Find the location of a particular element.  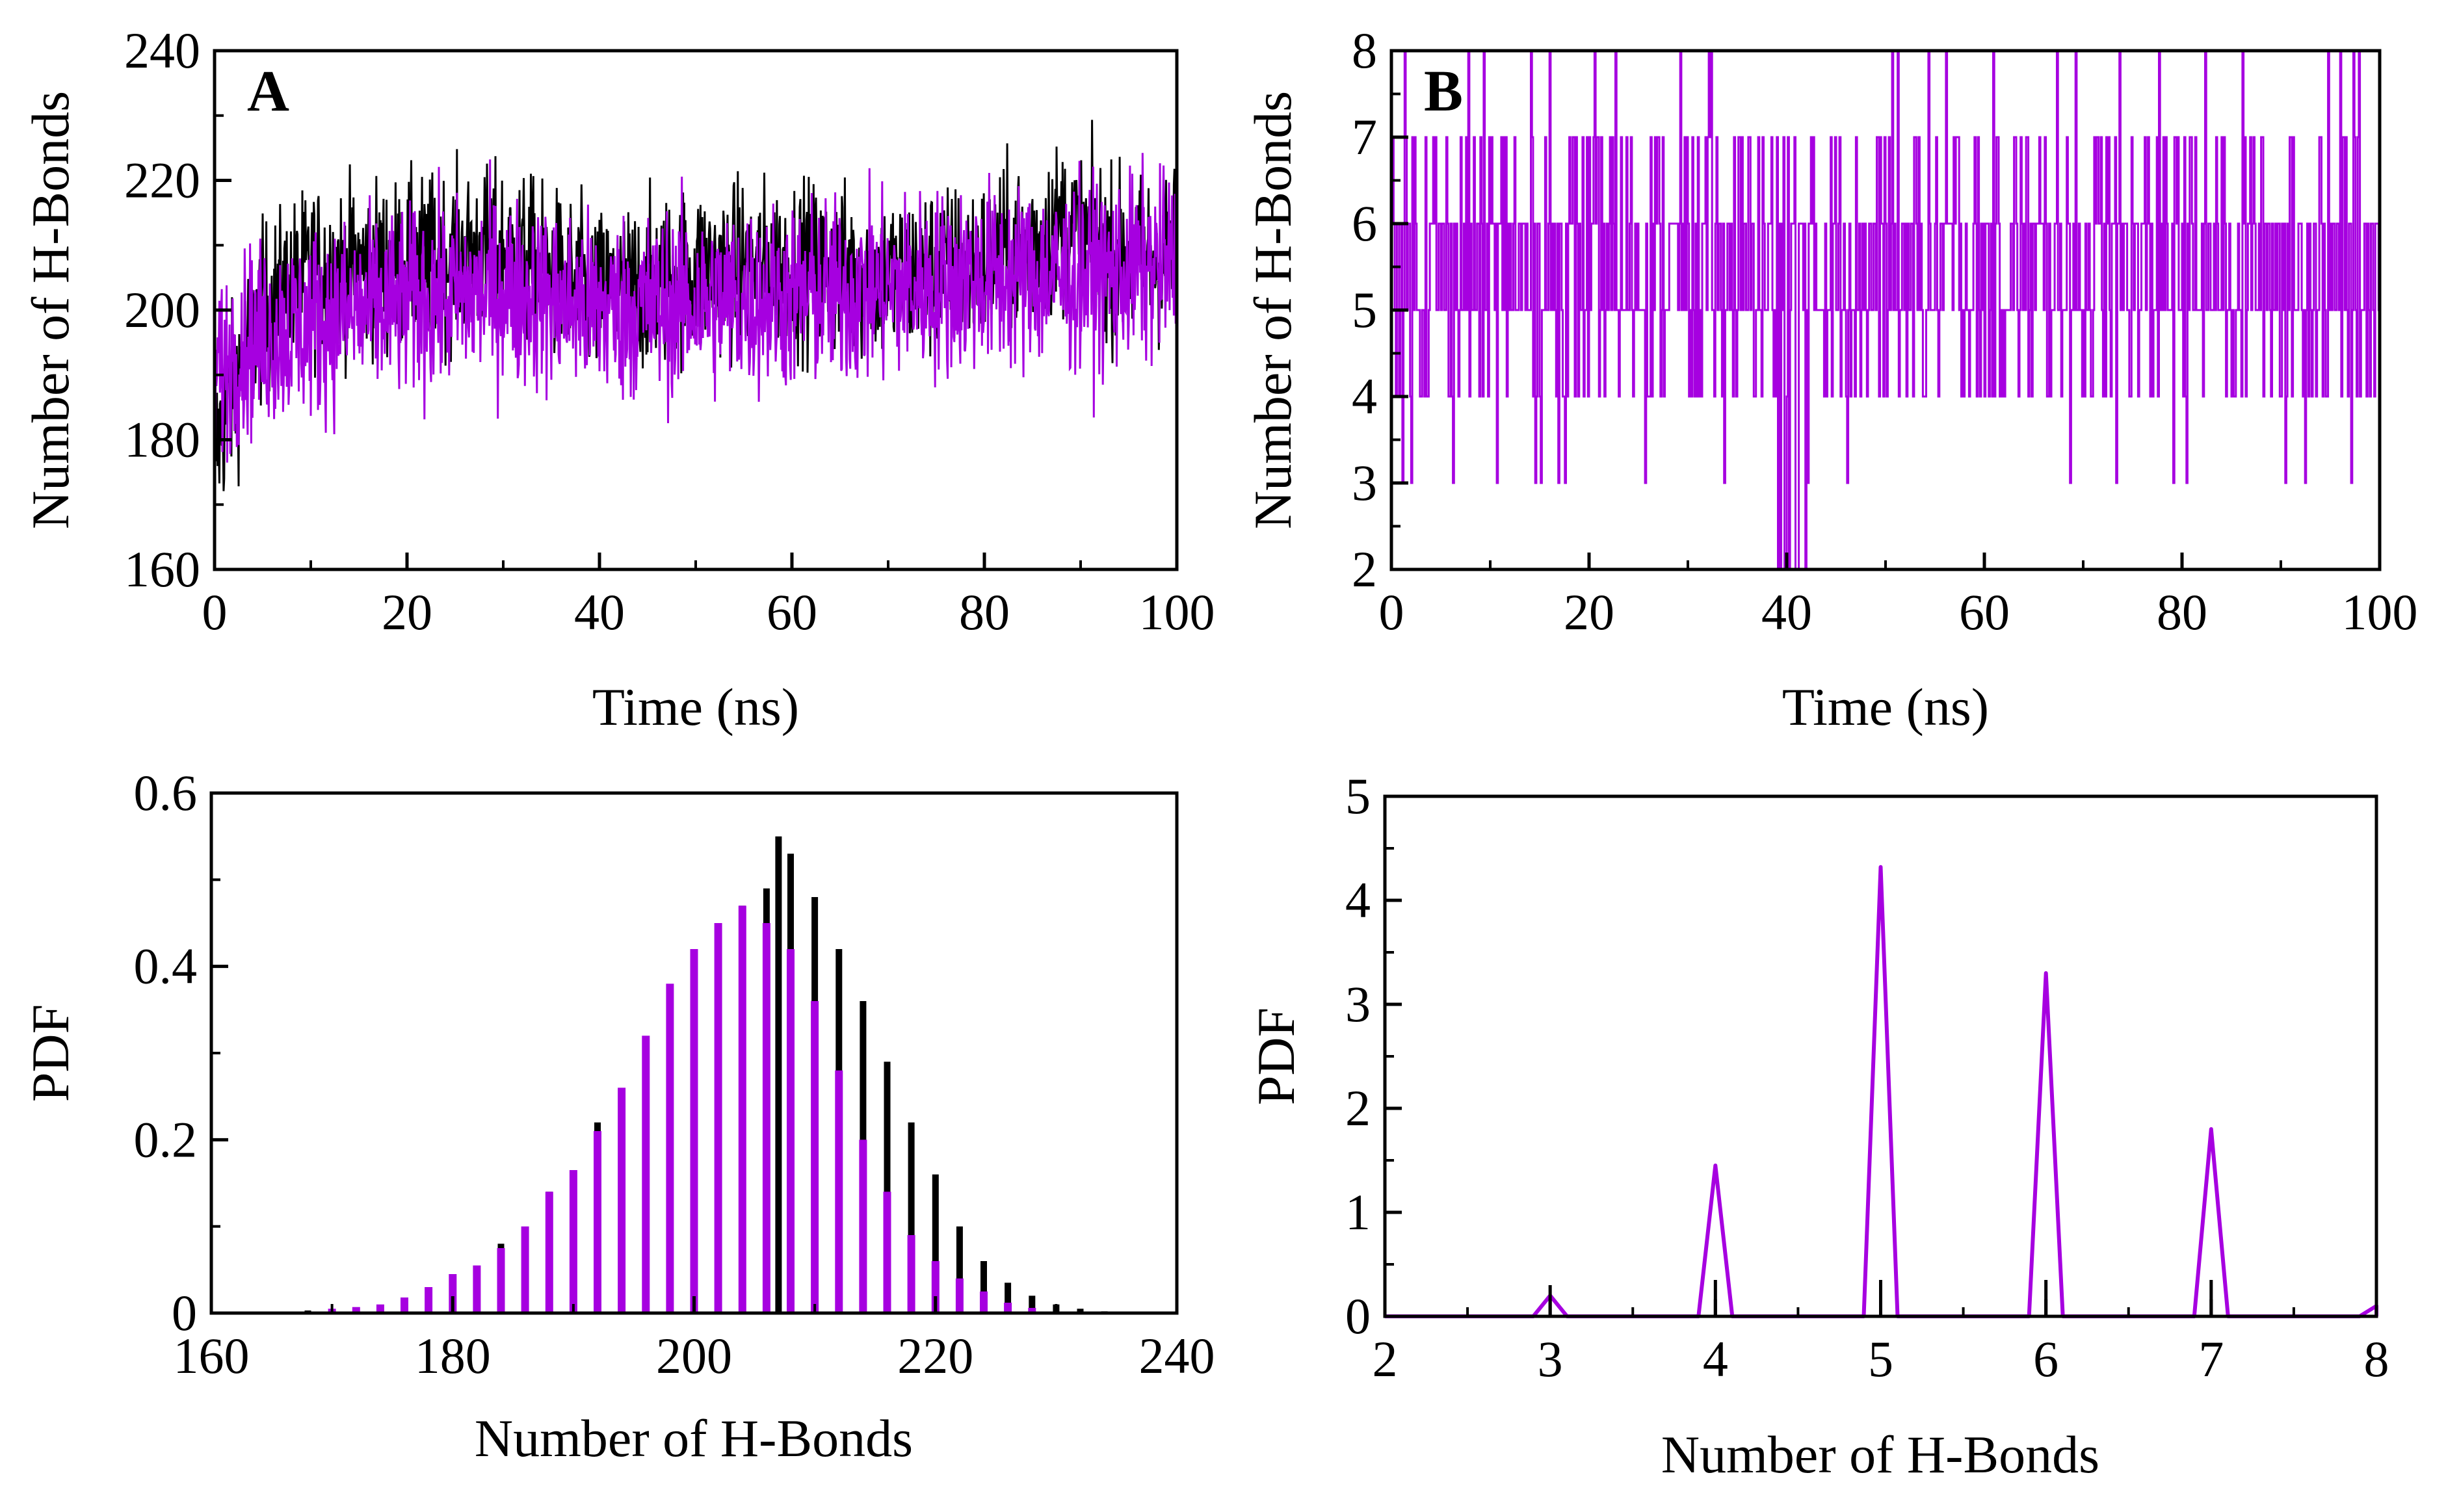

x-tick-label: 4 is located at coordinates (1715, 1359).